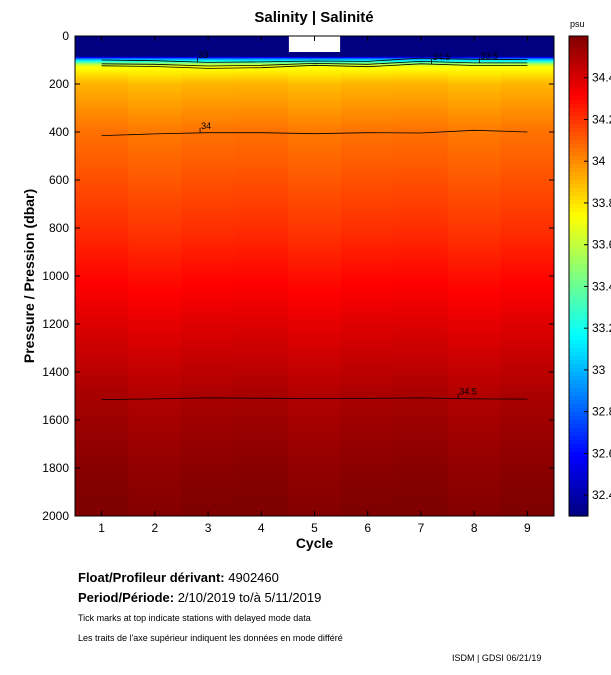 This screenshot has height=675, width=611. What do you see at coordinates (601, 412) in the screenshot?
I see `colorbar-tick-label: 32.8` at bounding box center [601, 412].